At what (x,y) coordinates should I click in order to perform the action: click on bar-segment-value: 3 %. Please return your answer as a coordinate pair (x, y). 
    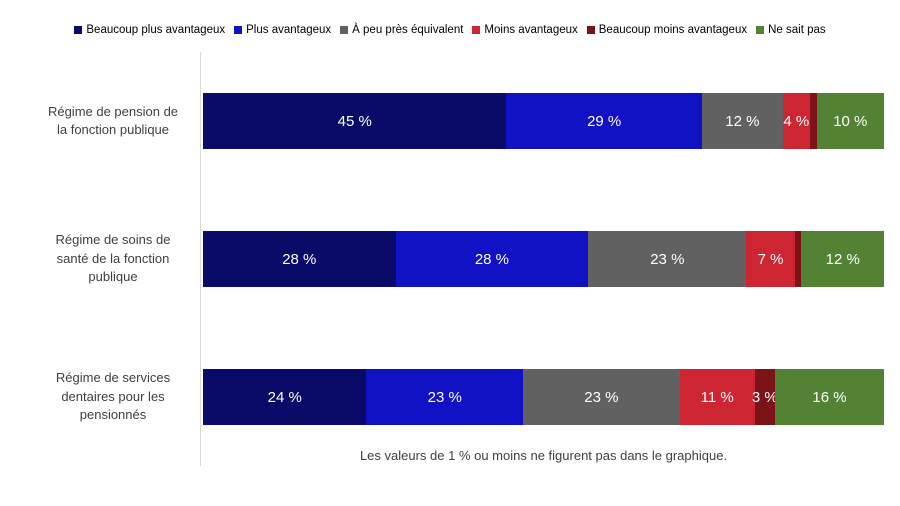
    Looking at the image, I should click on (764, 397).